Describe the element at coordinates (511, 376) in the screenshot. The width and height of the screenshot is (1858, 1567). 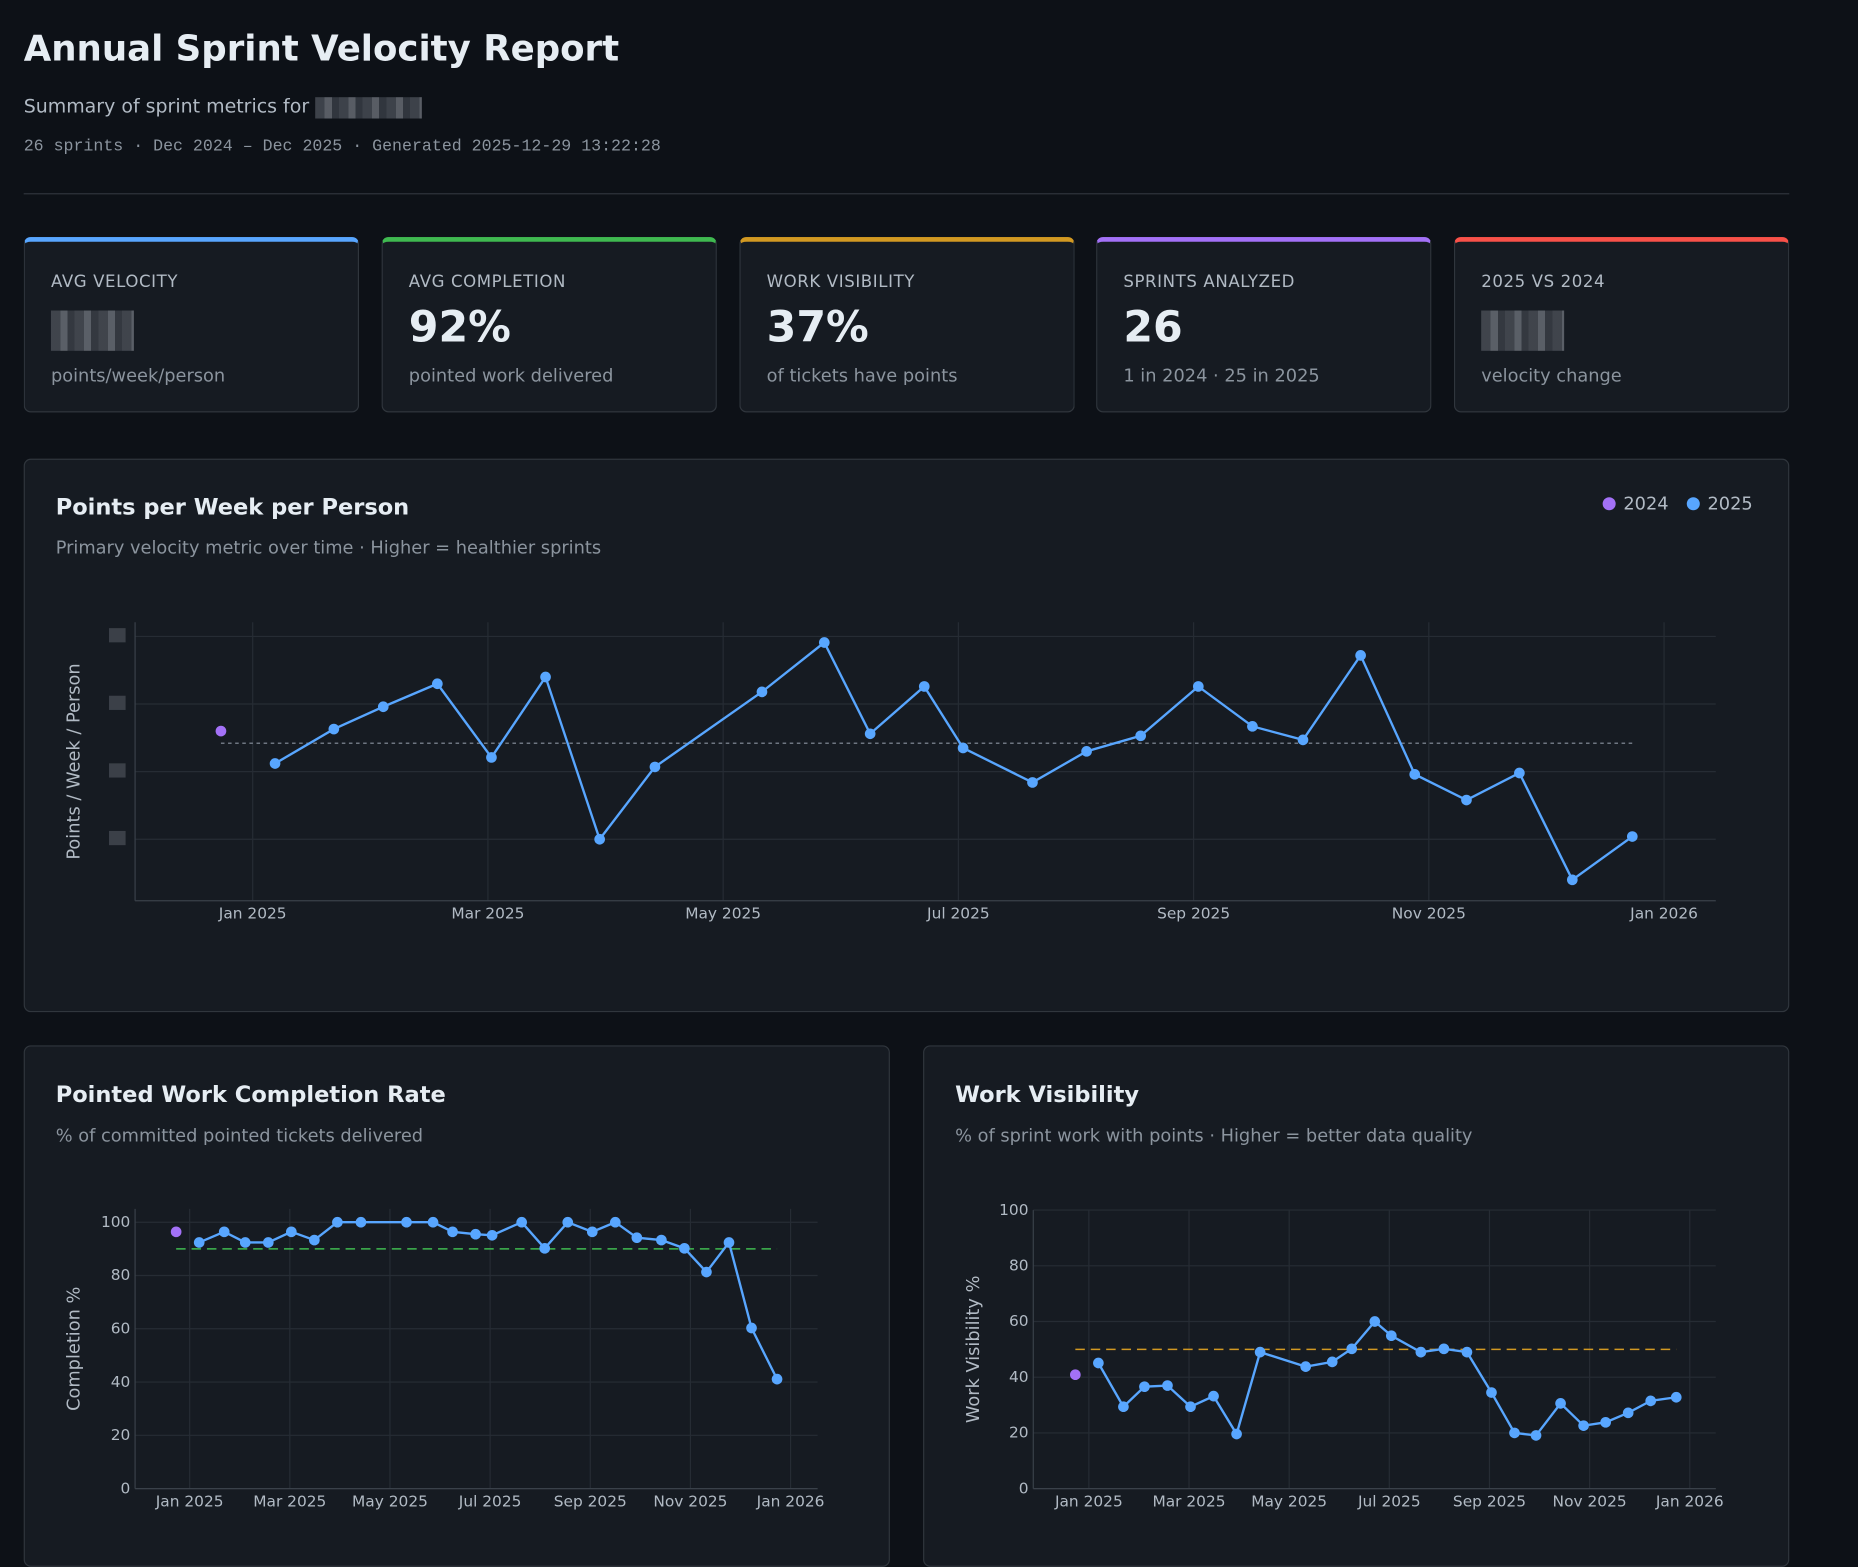
I see `card-note: pointed work delivered` at that location.